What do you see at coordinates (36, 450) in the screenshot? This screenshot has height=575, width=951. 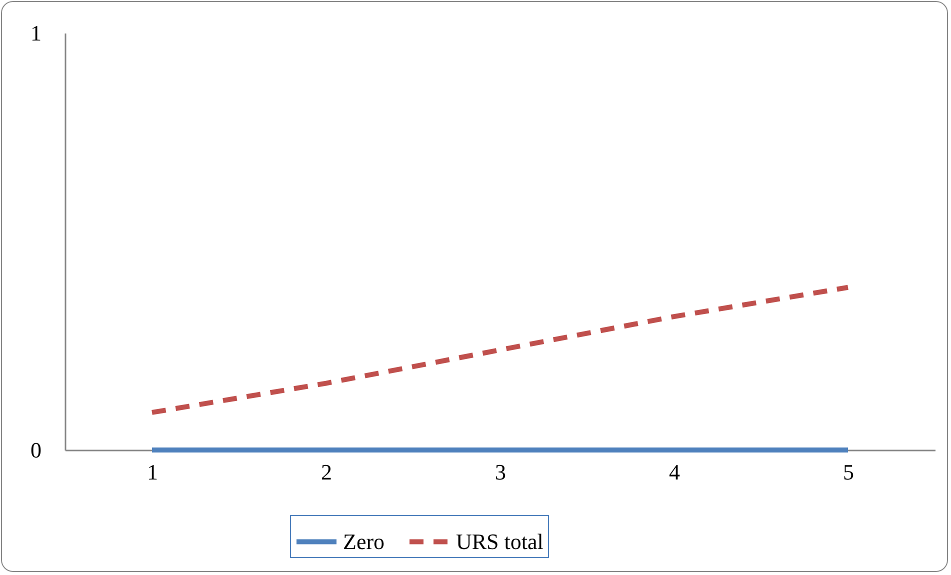 I see `y-tick-label: 0` at bounding box center [36, 450].